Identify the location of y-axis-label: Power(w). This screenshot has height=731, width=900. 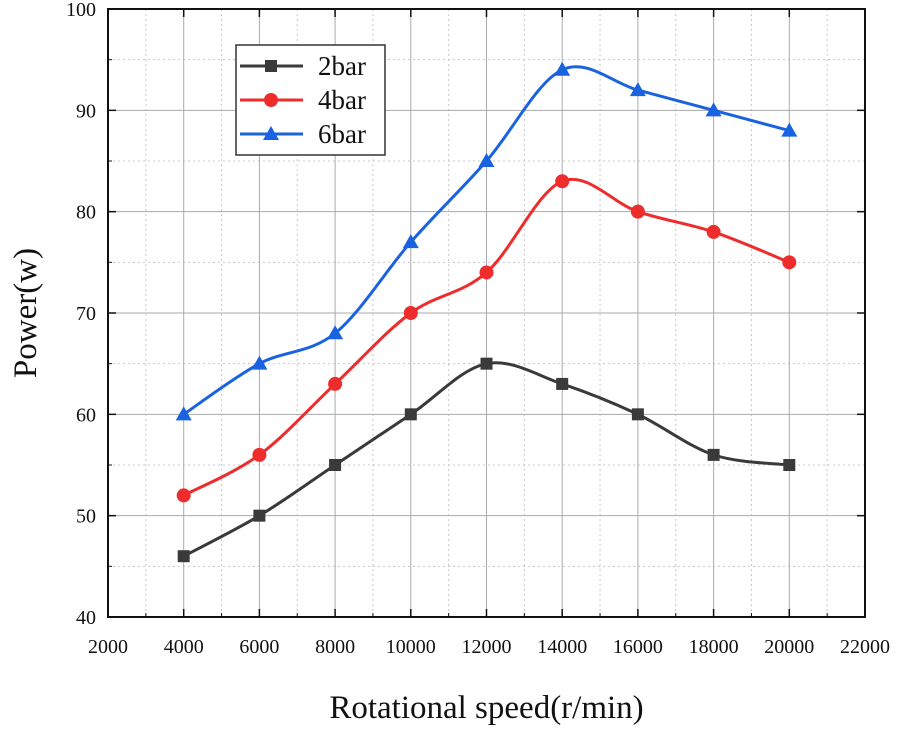
(26, 313).